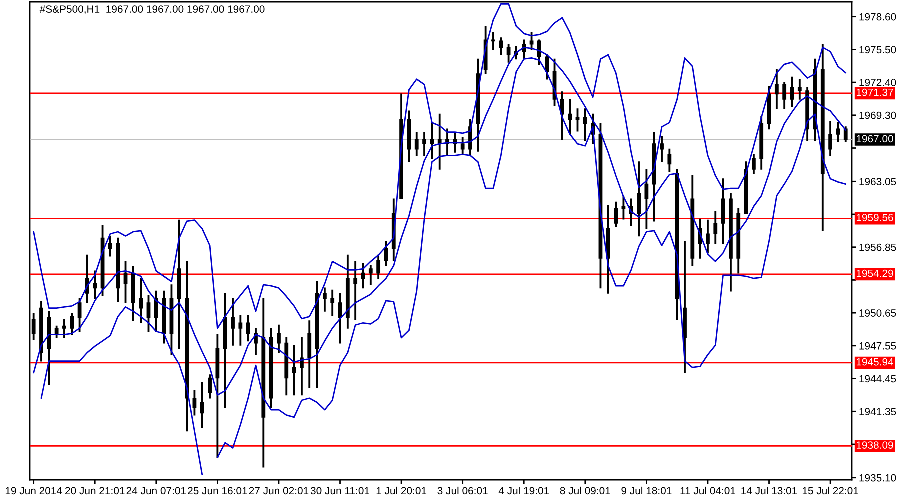 This screenshot has height=500, width=900. I want to click on x-tick-label: 11 Jul 04:01, so click(708, 490).